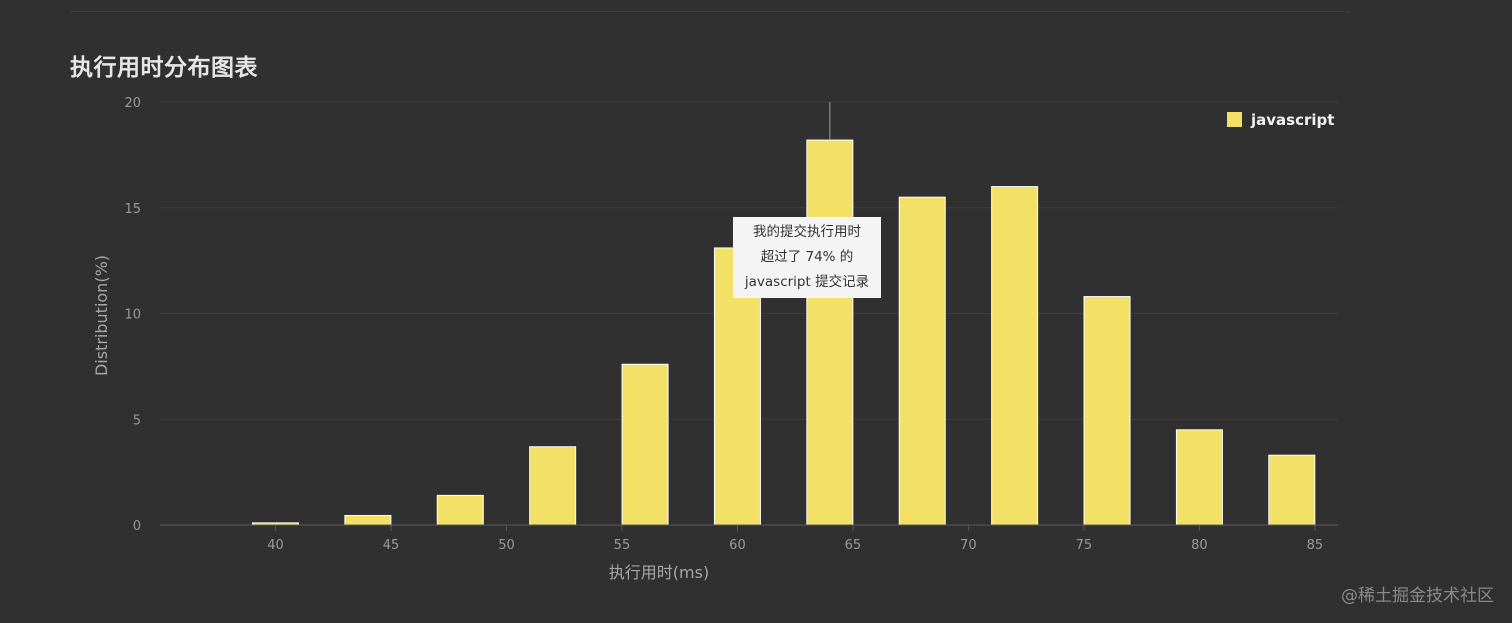 Image resolution: width=1512 pixels, height=623 pixels. What do you see at coordinates (1417, 596) in the screenshot?
I see `watermark: @稀土掘金技术社区` at bounding box center [1417, 596].